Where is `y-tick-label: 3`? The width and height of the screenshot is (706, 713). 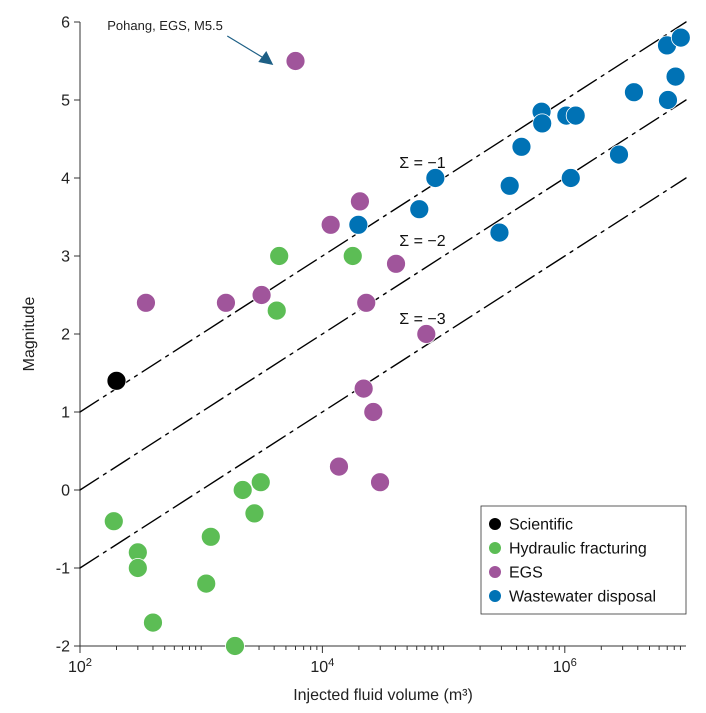 y-tick-label: 3 is located at coordinates (65, 257).